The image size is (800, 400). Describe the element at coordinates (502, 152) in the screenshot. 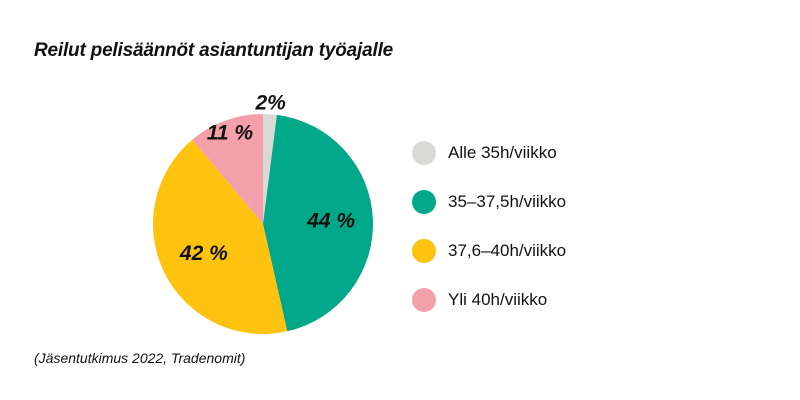

I see `legend-label: Alle 35h/viikko` at that location.